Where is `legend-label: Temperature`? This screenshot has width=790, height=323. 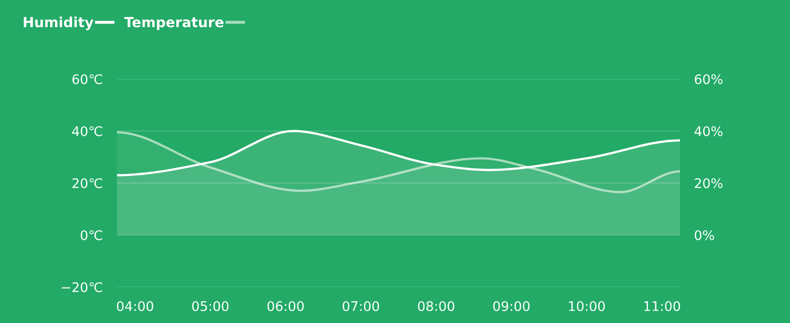 legend-label: Temperature is located at coordinates (174, 23).